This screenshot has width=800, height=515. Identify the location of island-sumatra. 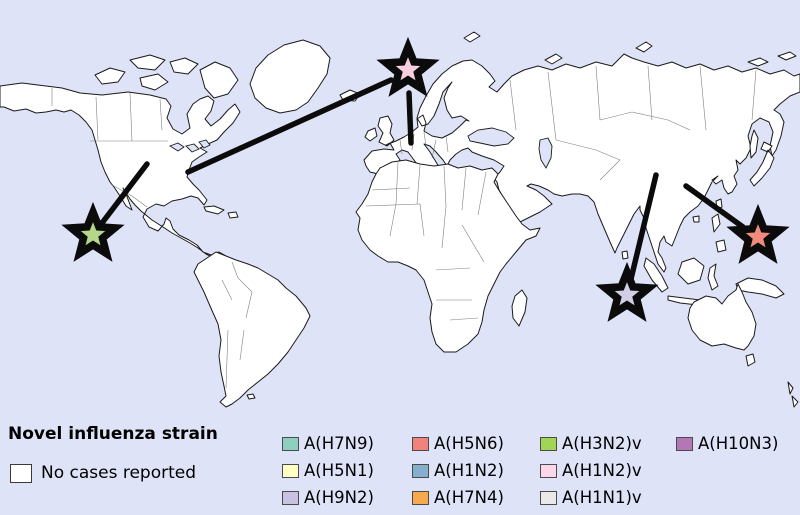
(656, 275).